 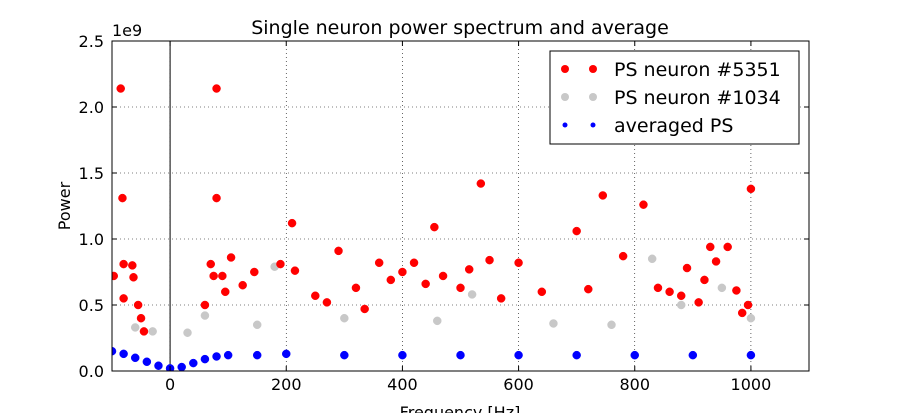 I want to click on x-tick-label: 400, so click(x=402, y=384).